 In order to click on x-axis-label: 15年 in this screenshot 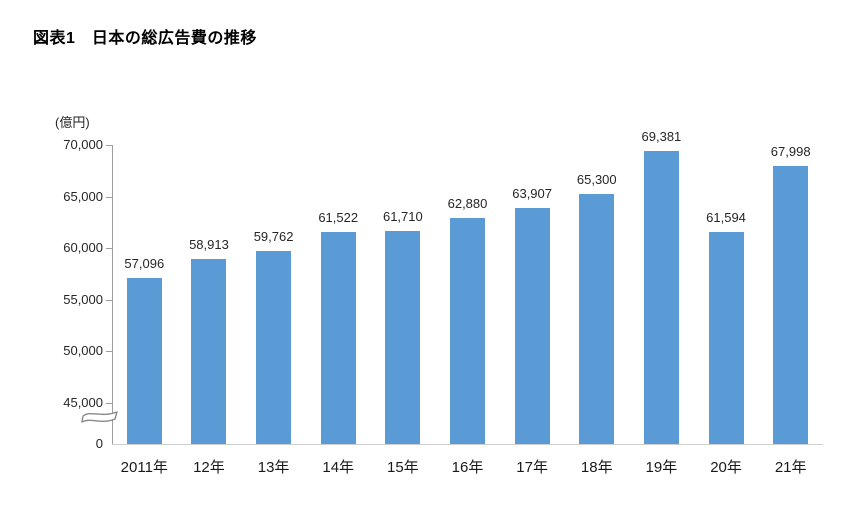, I will do `click(403, 467)`.